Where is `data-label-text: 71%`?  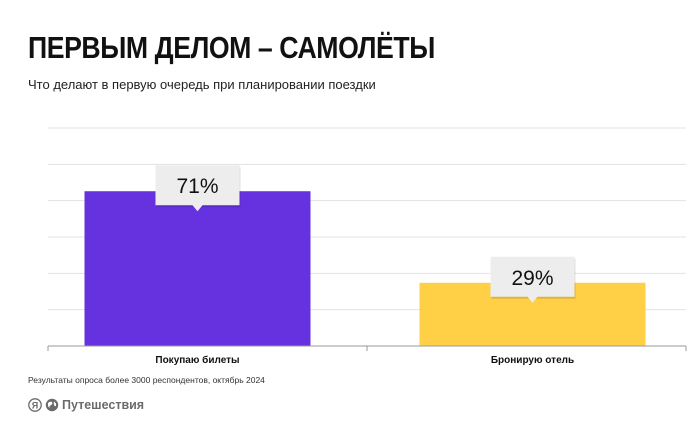
data-label-text: 71% is located at coordinates (197, 186).